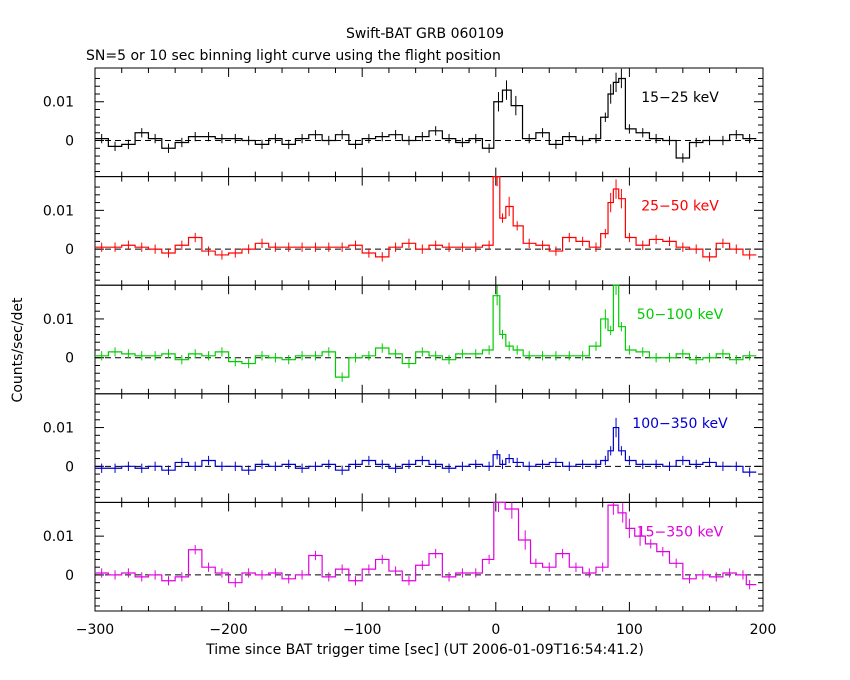 This screenshot has height=680, width=850. I want to click on panel-1: 0 0.01 15−25 keV, so click(403, 122).